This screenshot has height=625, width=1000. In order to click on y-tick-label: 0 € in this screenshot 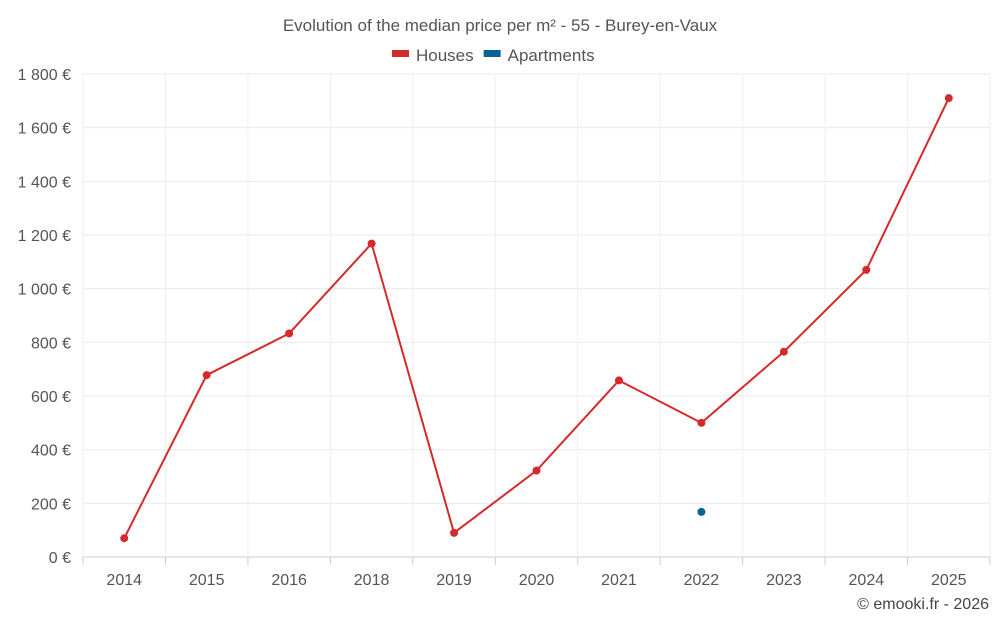, I will do `click(60, 558)`.